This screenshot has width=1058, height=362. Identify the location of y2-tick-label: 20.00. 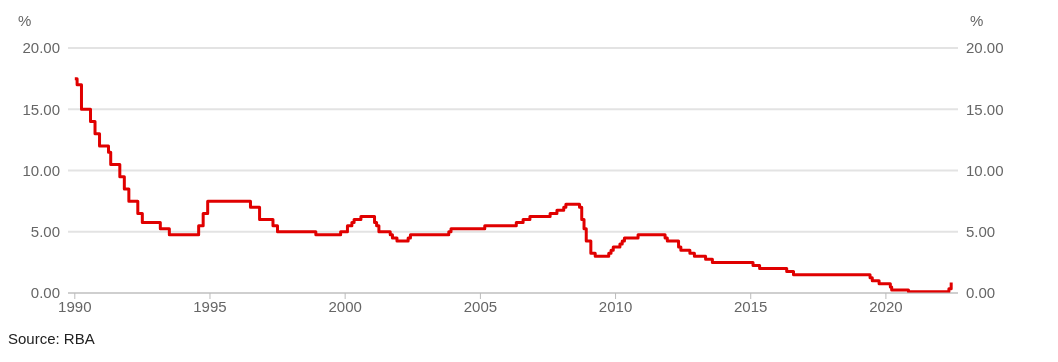
(985, 48).